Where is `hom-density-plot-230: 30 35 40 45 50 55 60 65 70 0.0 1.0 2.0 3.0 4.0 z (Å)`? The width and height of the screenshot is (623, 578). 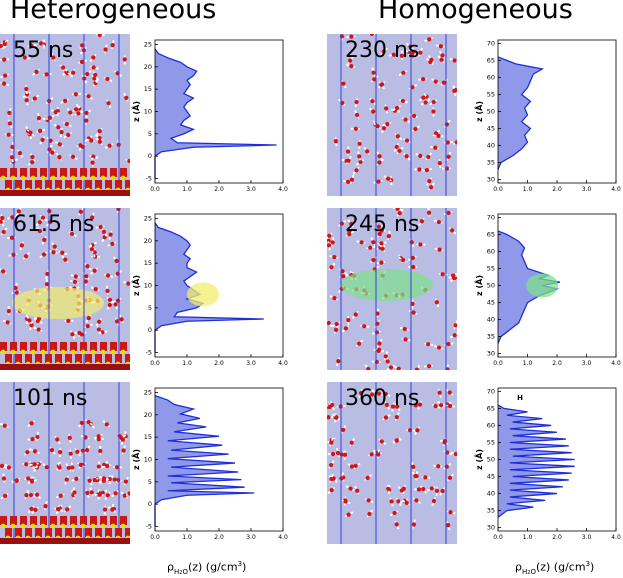
hom-density-plot-230: 30 35 40 45 50 55 60 65 70 0.0 1.0 2.0 3.0 4.0 z (Å) is located at coordinates (547, 117).